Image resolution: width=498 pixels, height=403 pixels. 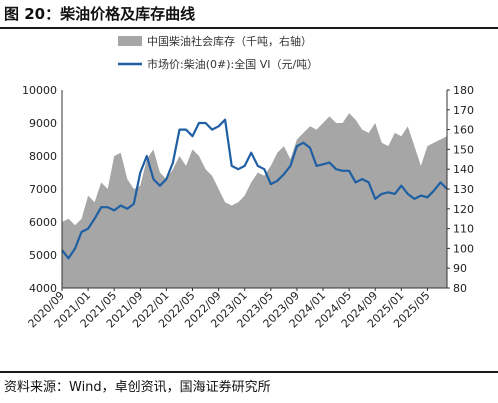 I want to click on left-tick-label: 4000, so click(x=43, y=288).